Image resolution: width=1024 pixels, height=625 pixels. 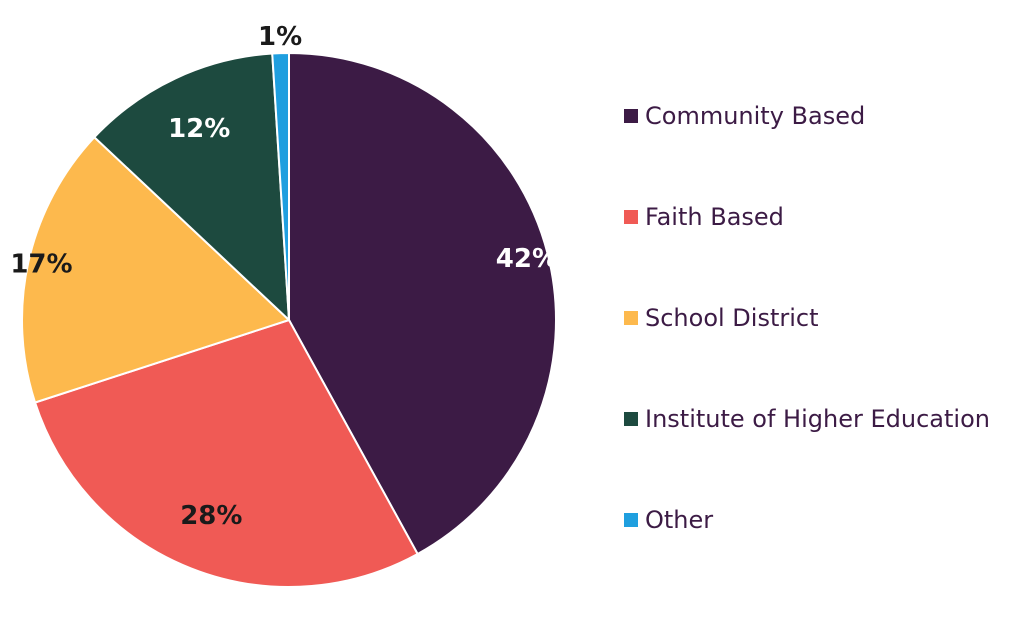 I want to click on pie-slice-school-district, so click(x=155, y=270).